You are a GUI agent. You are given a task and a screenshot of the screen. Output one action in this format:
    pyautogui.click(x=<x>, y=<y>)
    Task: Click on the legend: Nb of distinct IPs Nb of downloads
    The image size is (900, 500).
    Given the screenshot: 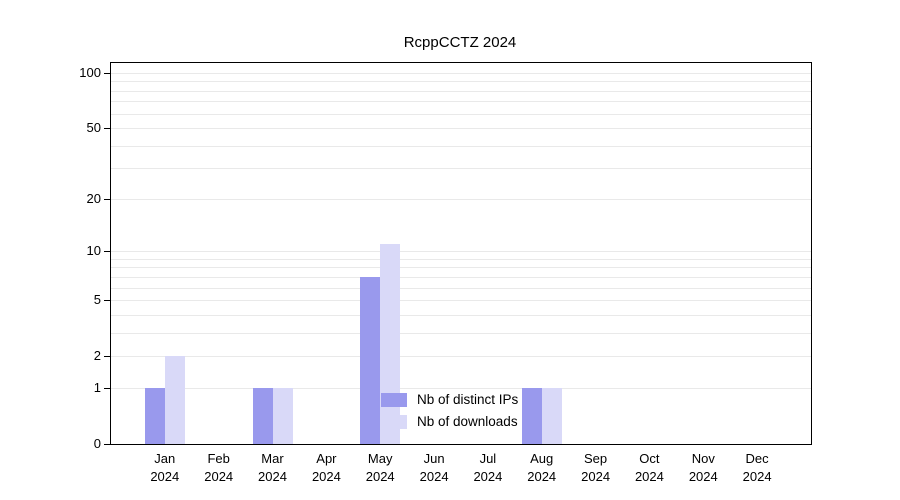 What is the action you would take?
    pyautogui.click(x=449, y=410)
    